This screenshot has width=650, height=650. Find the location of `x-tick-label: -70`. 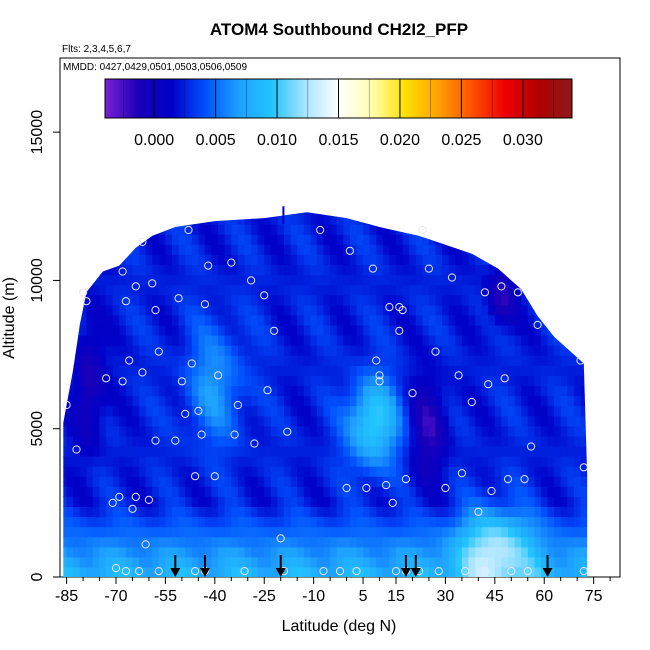

x-tick-label: -70 is located at coordinates (115, 596).